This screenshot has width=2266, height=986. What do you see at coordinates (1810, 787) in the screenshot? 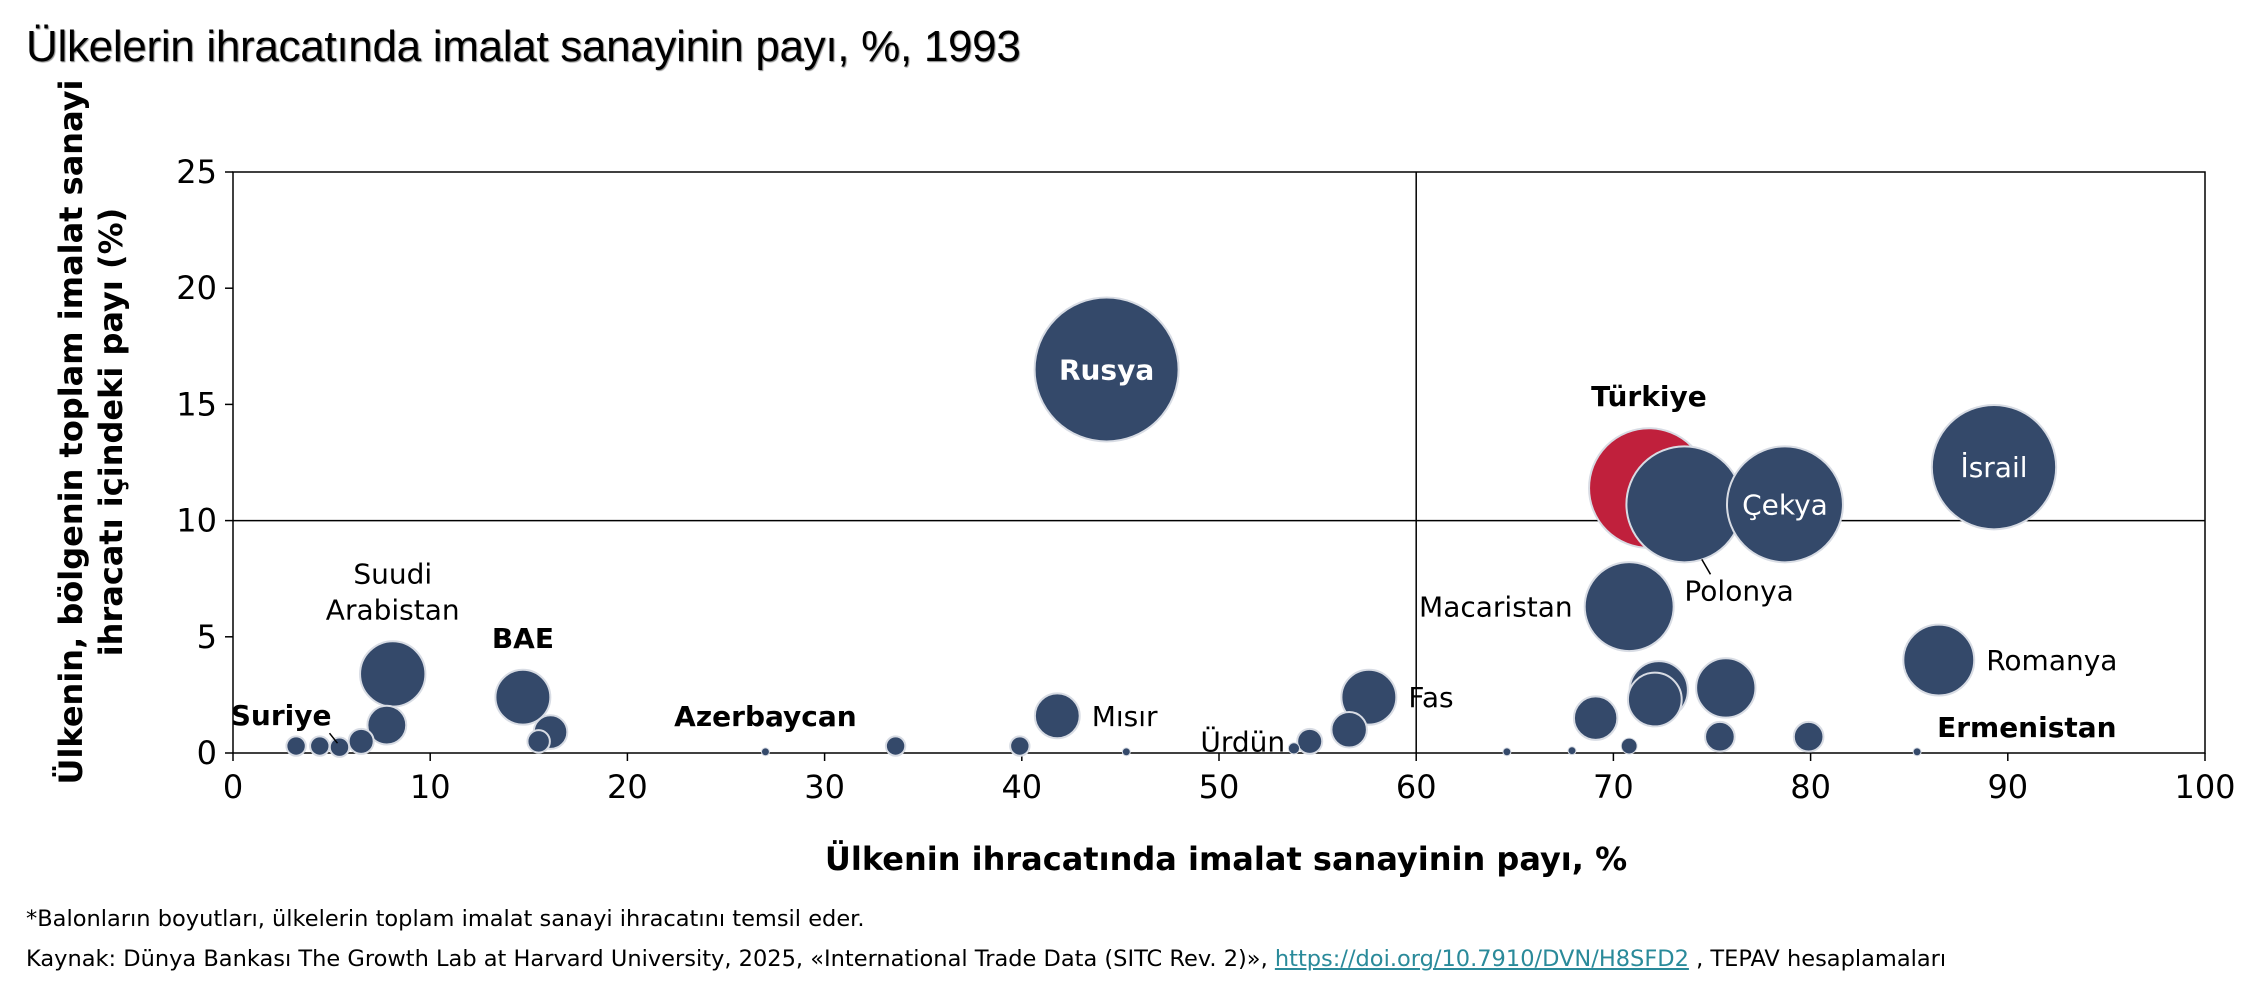
I see `x-tick-label: 80` at bounding box center [1810, 787].